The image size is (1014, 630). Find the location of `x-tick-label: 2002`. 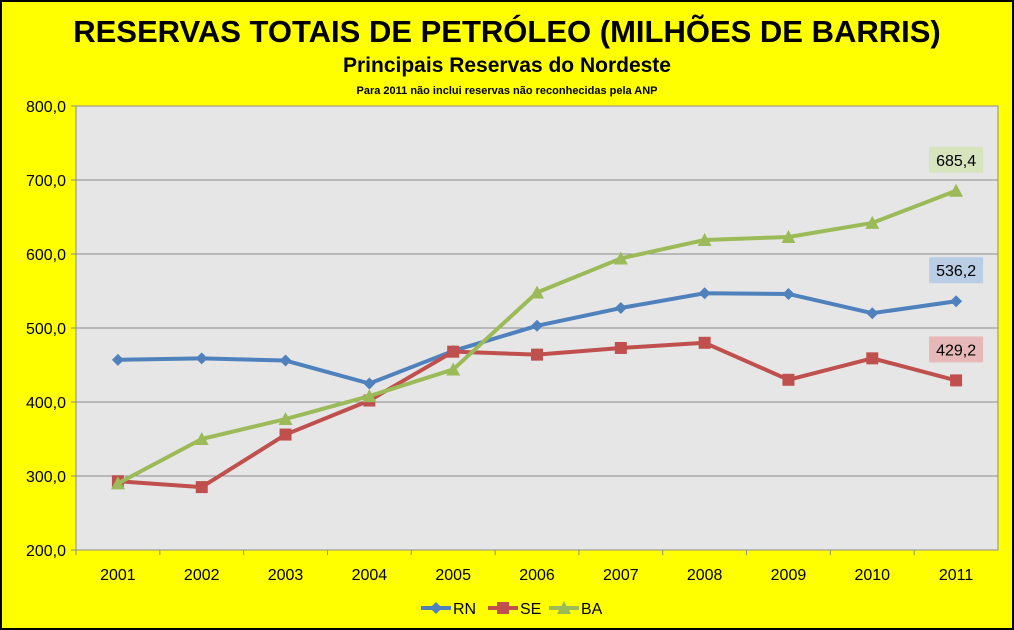

x-tick-label: 2002 is located at coordinates (202, 575).